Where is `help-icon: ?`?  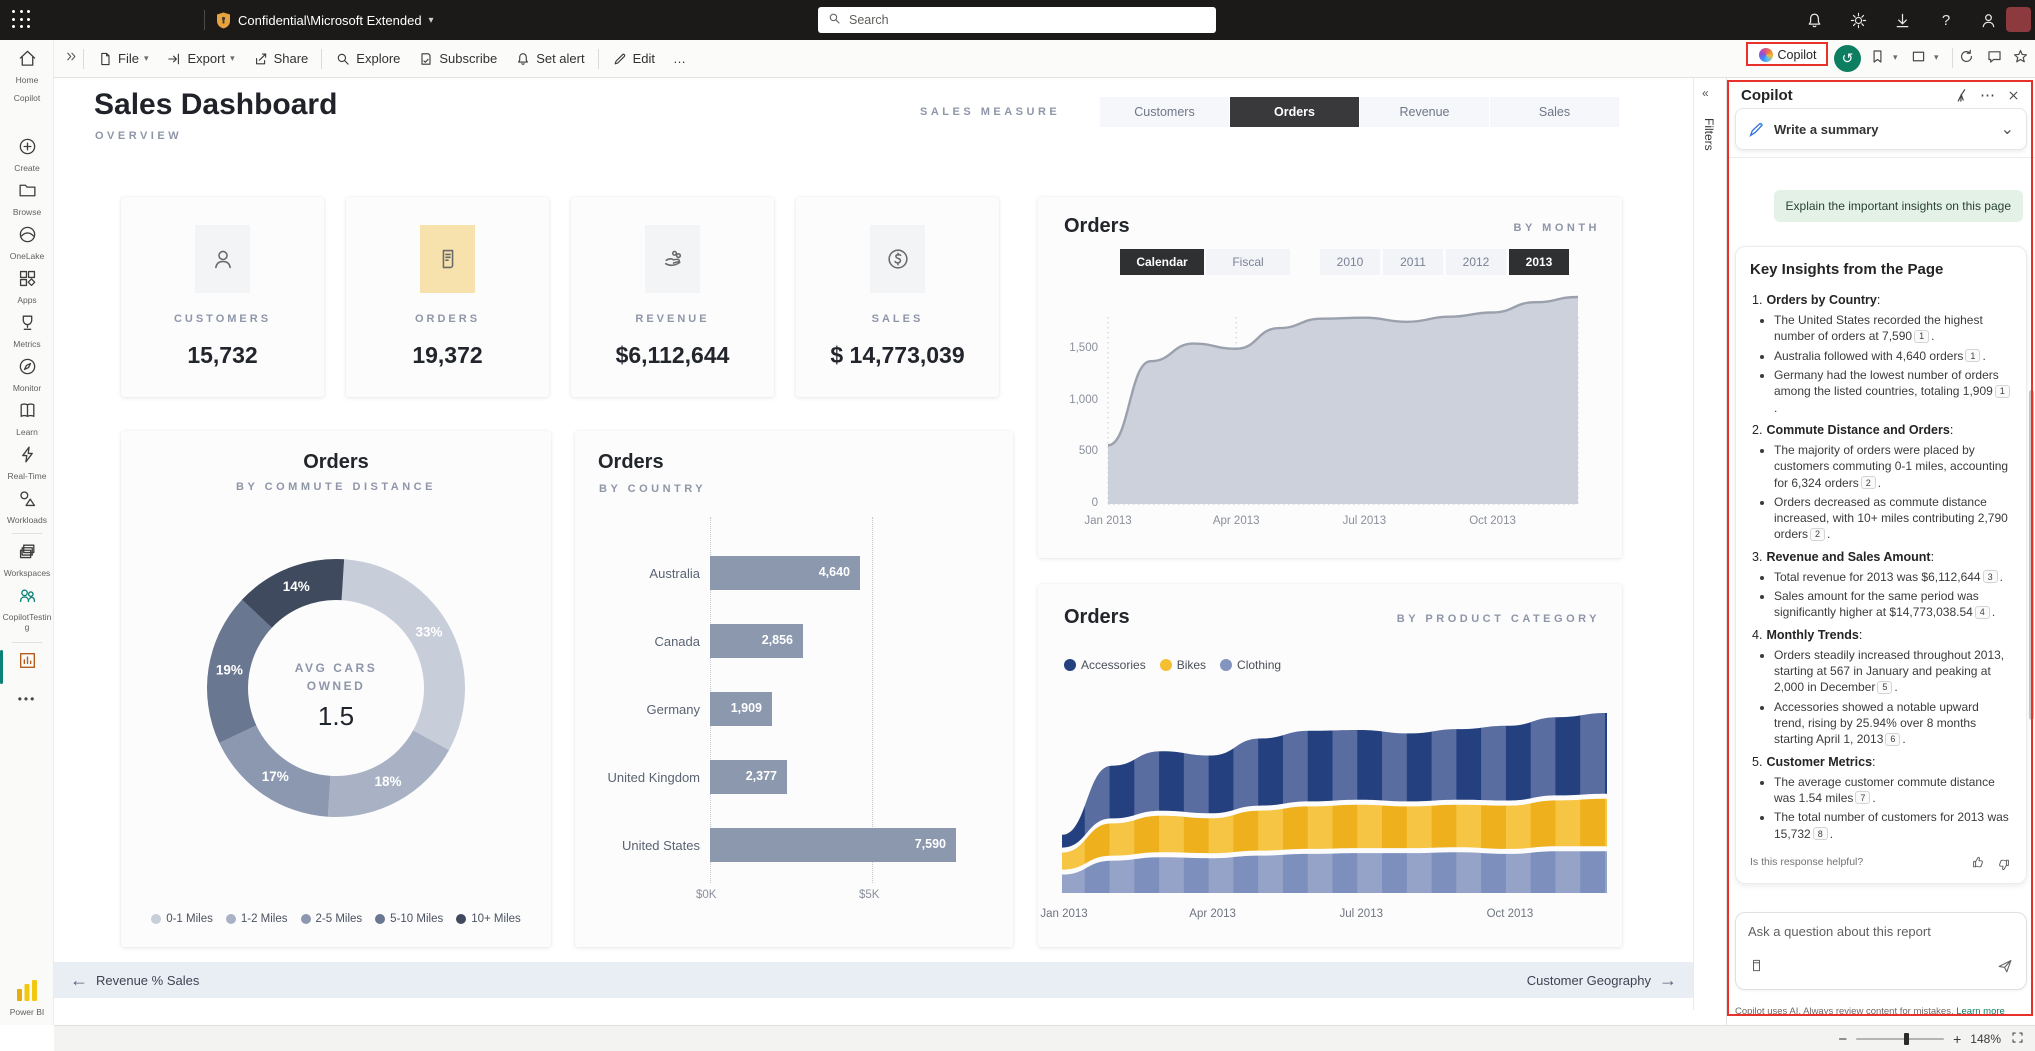 help-icon: ? is located at coordinates (1946, 20).